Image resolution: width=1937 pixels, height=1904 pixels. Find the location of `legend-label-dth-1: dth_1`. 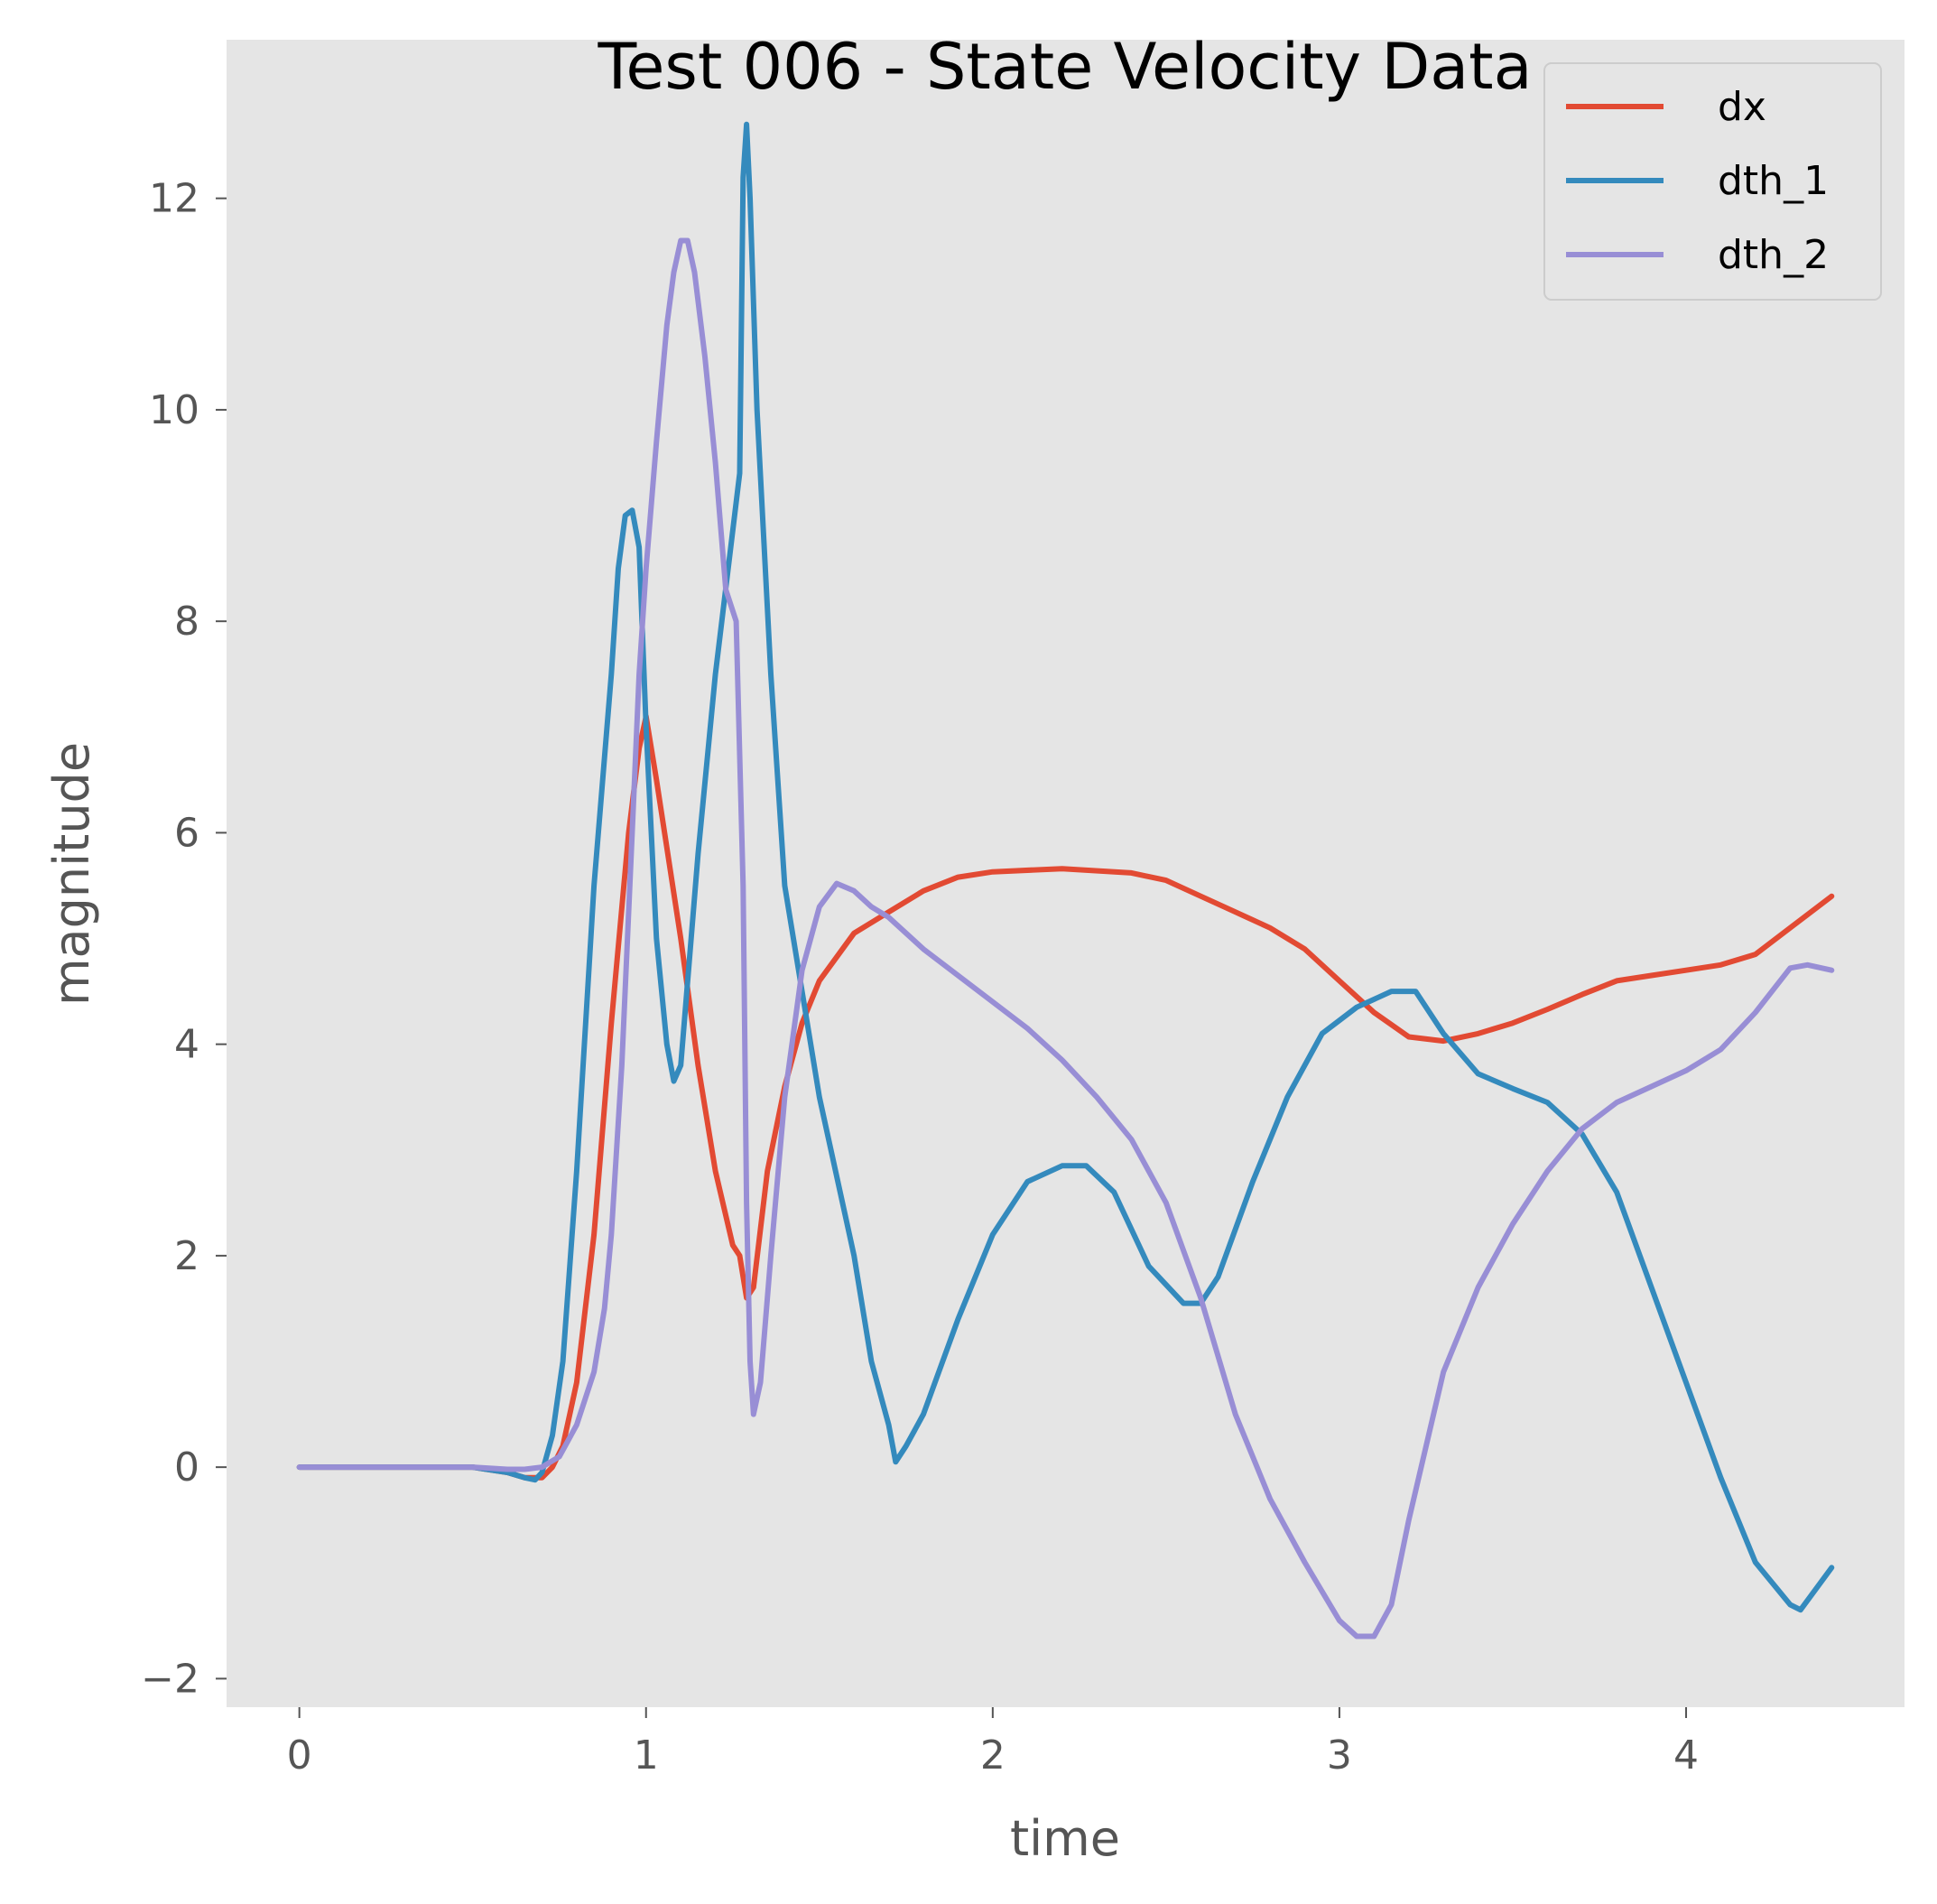

legend-label-dth-1: dth_1 is located at coordinates (1773, 181).